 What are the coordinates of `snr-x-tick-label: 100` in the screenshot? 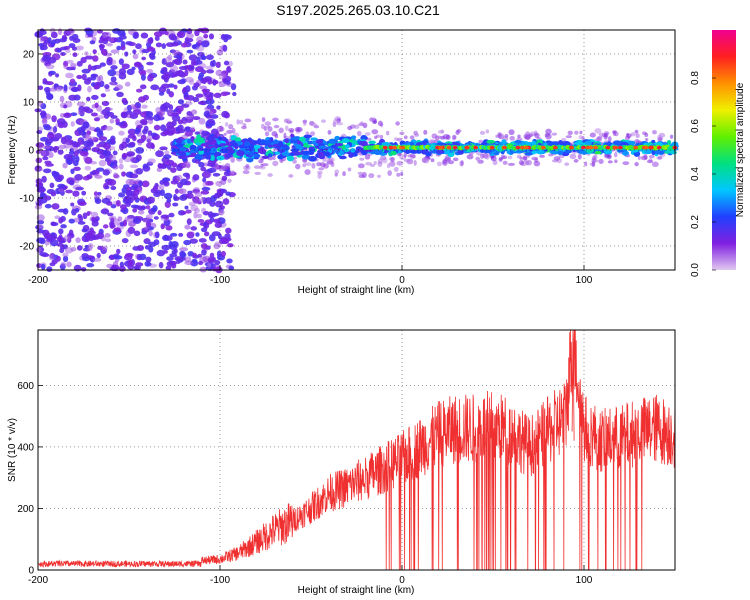 It's located at (584, 580).